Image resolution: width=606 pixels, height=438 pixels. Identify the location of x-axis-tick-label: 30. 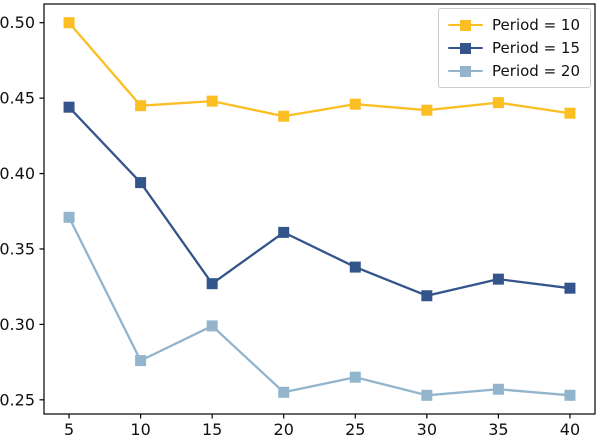
(427, 429).